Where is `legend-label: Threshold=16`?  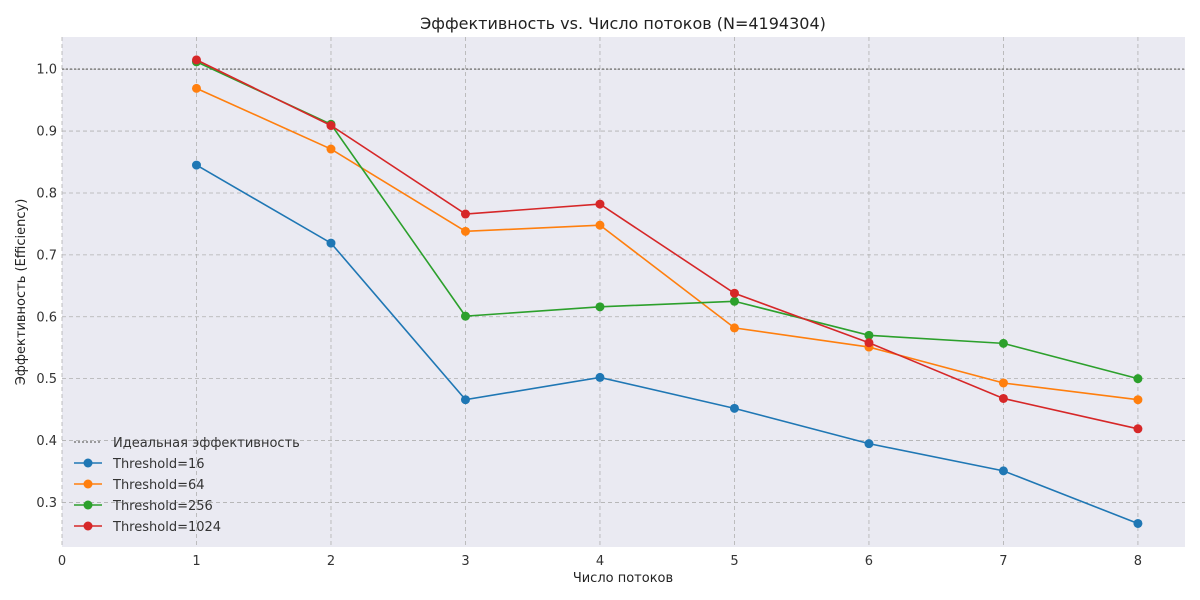 legend-label: Threshold=16 is located at coordinates (158, 464).